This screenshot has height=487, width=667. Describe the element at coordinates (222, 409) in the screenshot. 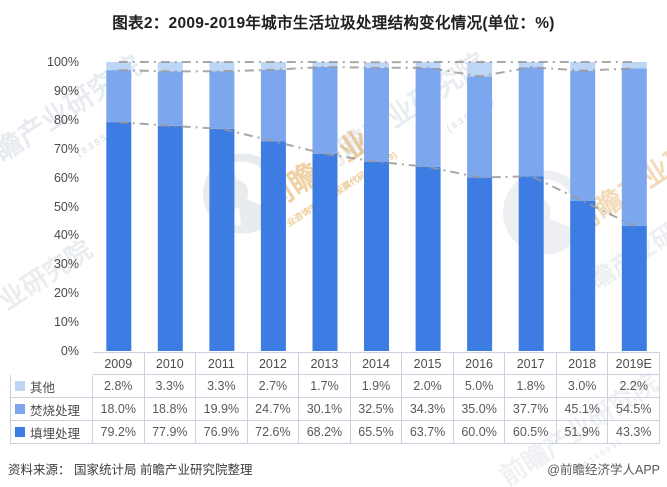

I see `table-value-cell: 19.9%` at that location.